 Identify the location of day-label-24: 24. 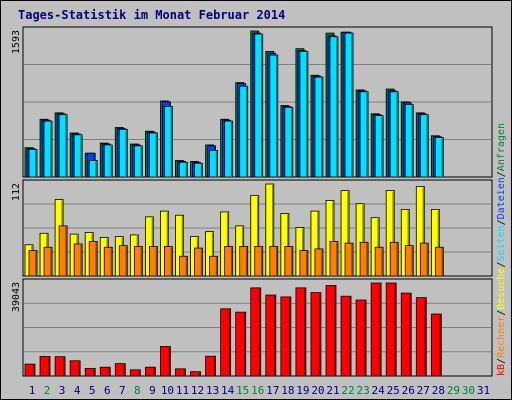
(379, 390).